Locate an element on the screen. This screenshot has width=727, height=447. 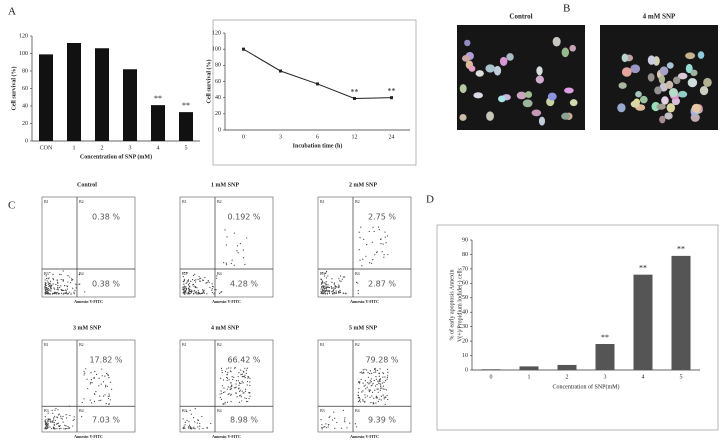
panel-label: B is located at coordinates (566, 9).